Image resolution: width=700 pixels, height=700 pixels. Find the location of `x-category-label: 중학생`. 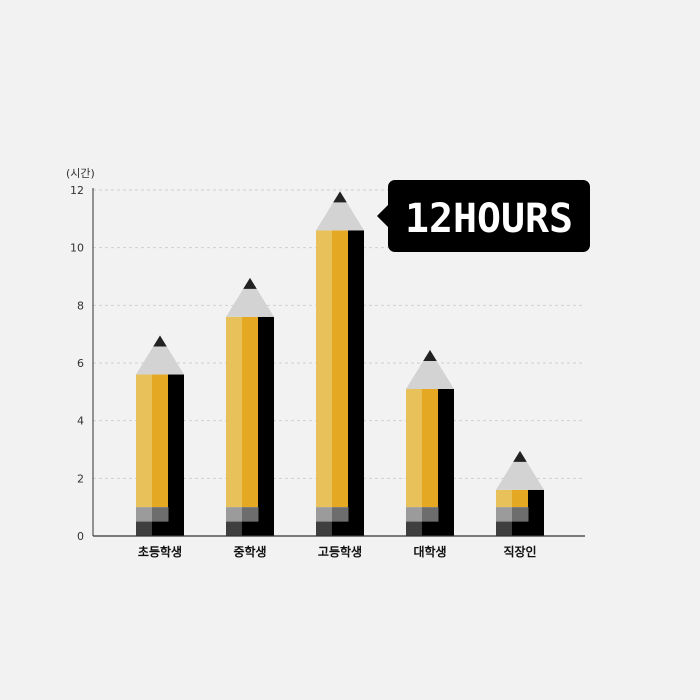

x-category-label: 중학생 is located at coordinates (249, 551).